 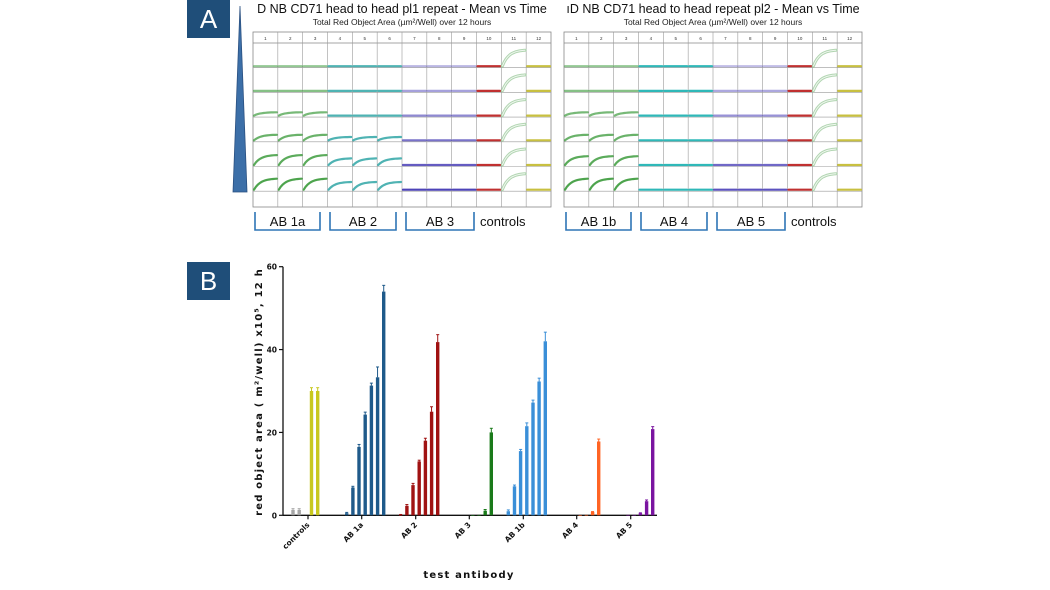 What do you see at coordinates (624, 530) in the screenshot?
I see `x-tick-label: AB 5` at bounding box center [624, 530].